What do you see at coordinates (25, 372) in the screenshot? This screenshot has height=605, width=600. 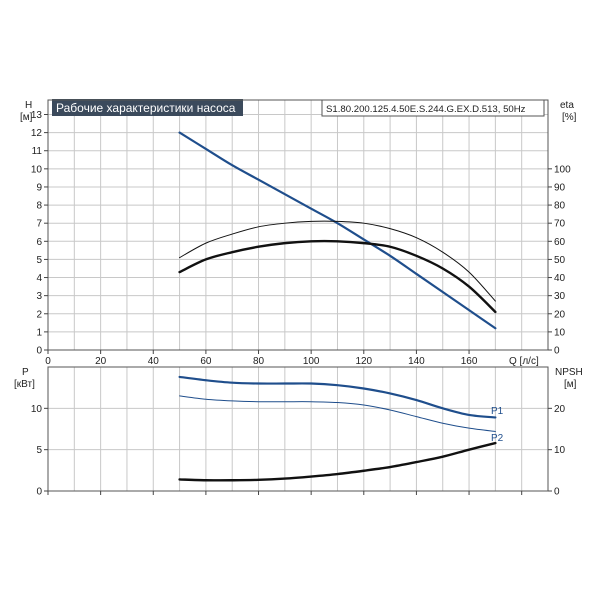 I see `p-axis-label: P` at bounding box center [25, 372].